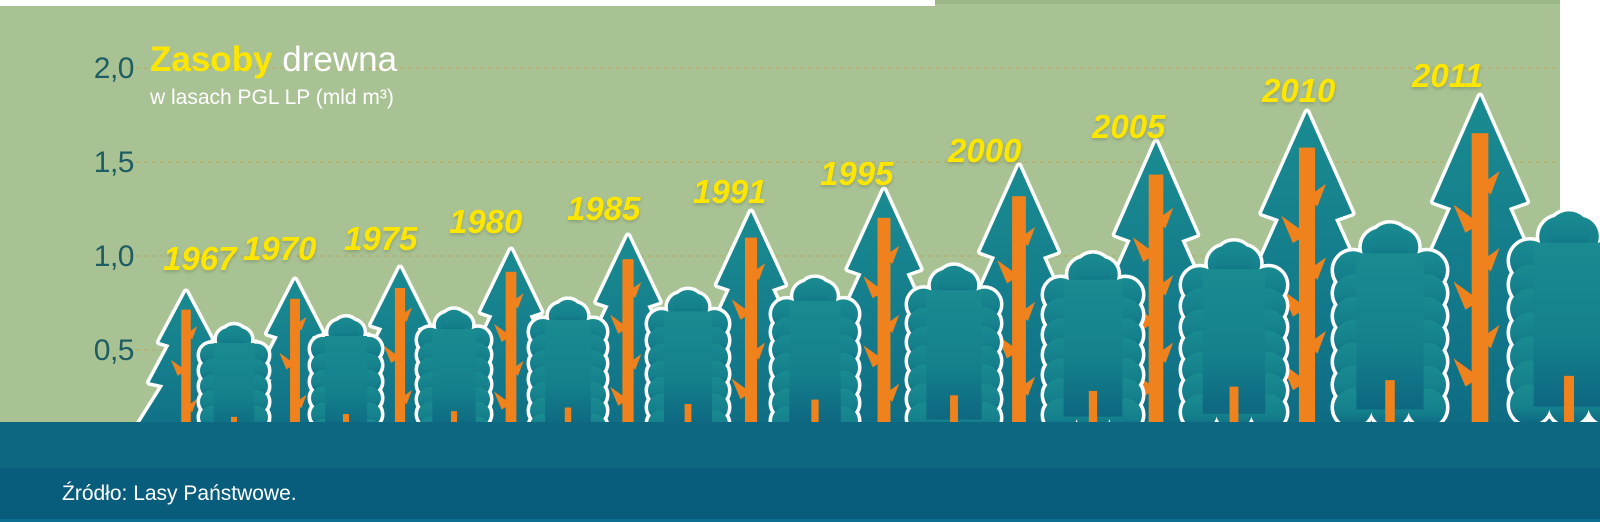 The height and width of the screenshot is (522, 1600). Describe the element at coordinates (800, 495) in the screenshot. I see `source-footer-bar: Źródło: Lasy Państwowe.` at that location.